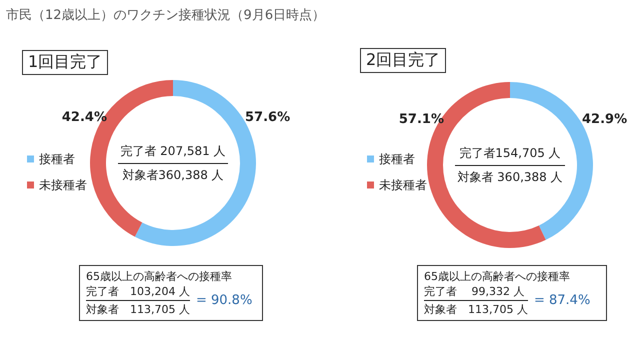  I want to click on panel-label-frame: 1回目完了, so click(65, 62).